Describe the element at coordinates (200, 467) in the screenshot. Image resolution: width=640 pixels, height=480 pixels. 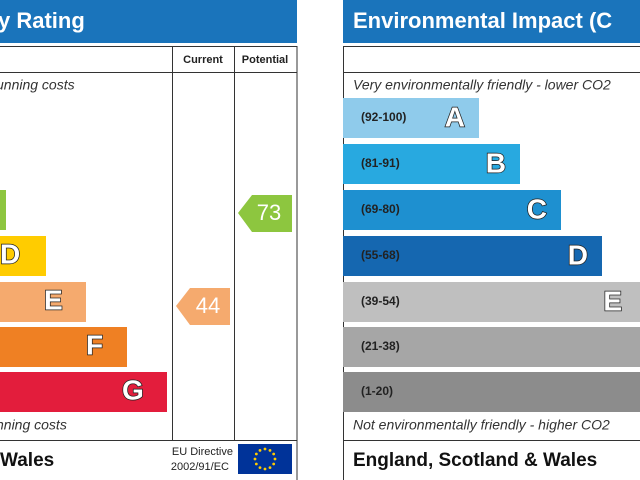
I see `directive: 2002/91/EC` at that location.